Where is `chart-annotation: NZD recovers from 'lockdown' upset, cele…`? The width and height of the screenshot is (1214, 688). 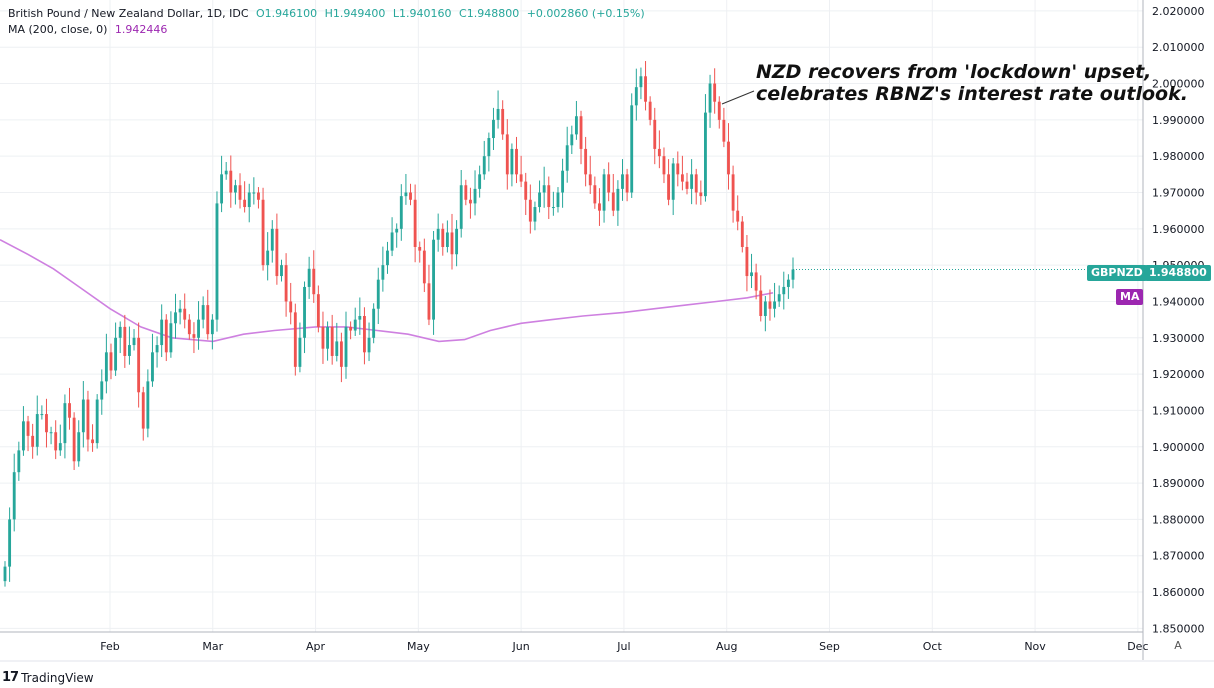 chart-annotation: NZD recovers from 'lockdown' upset, cele… is located at coordinates (972, 83).